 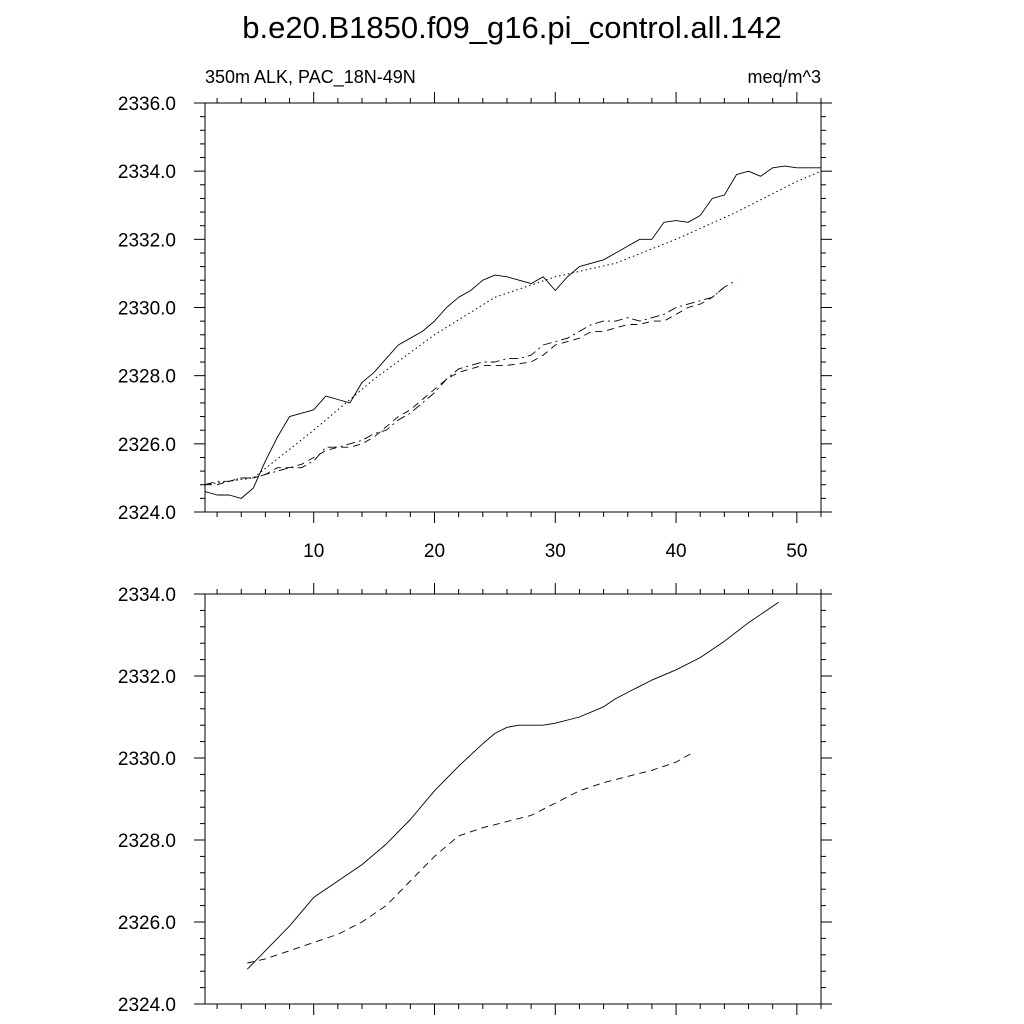 I want to click on units-subtitle: meq/m^3, so click(x=784, y=77).